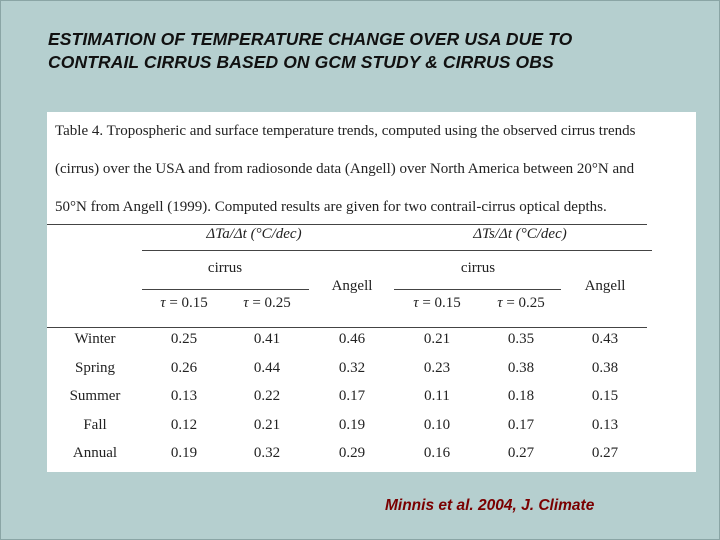 The width and height of the screenshot is (720, 540). What do you see at coordinates (437, 424) in the screenshot?
I see `table-cell: 0.10` at bounding box center [437, 424].